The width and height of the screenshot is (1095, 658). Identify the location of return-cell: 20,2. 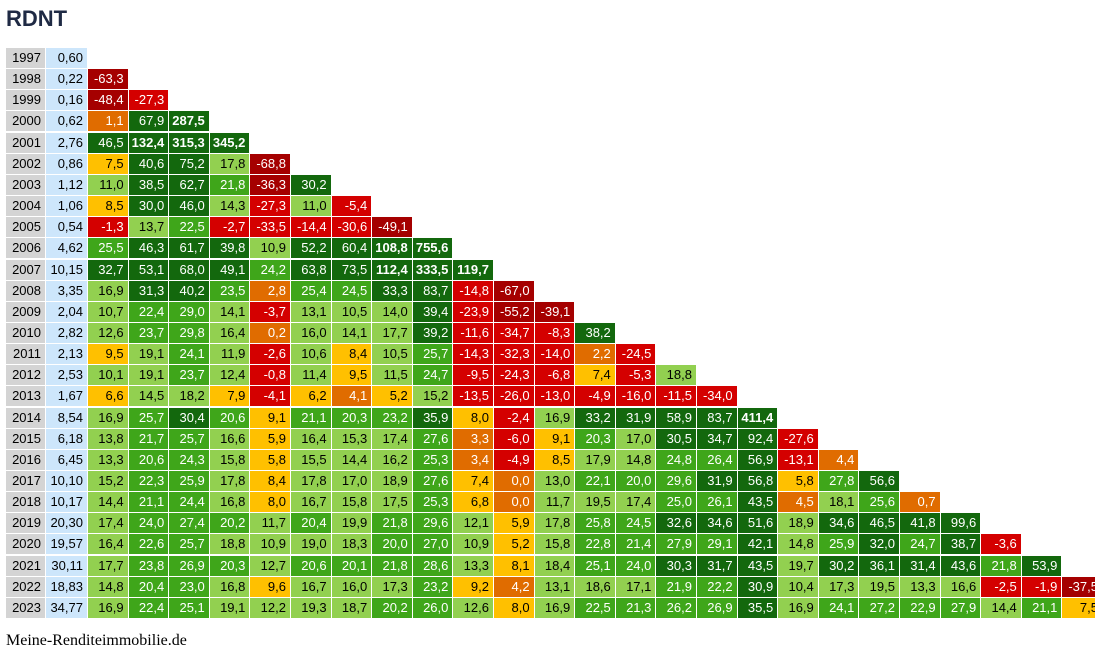
(229, 523).